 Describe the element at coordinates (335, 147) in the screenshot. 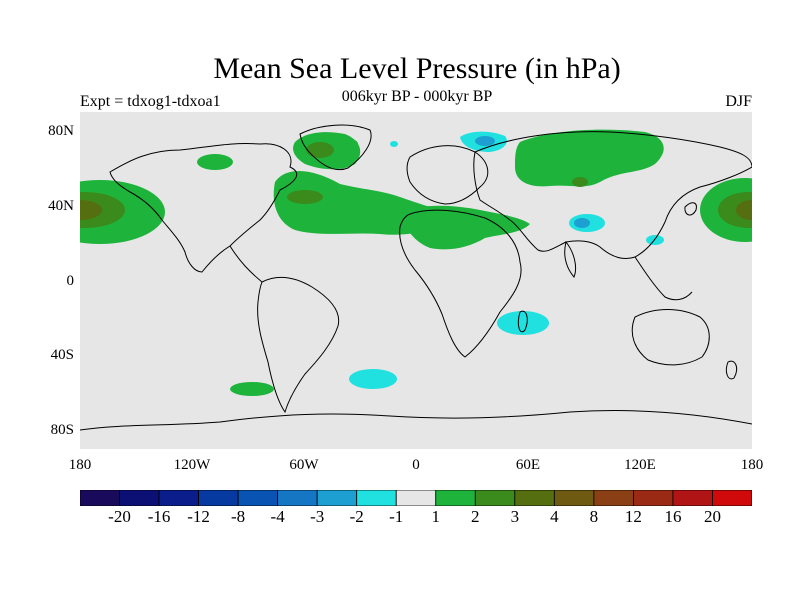

I see `coast-greenland` at that location.